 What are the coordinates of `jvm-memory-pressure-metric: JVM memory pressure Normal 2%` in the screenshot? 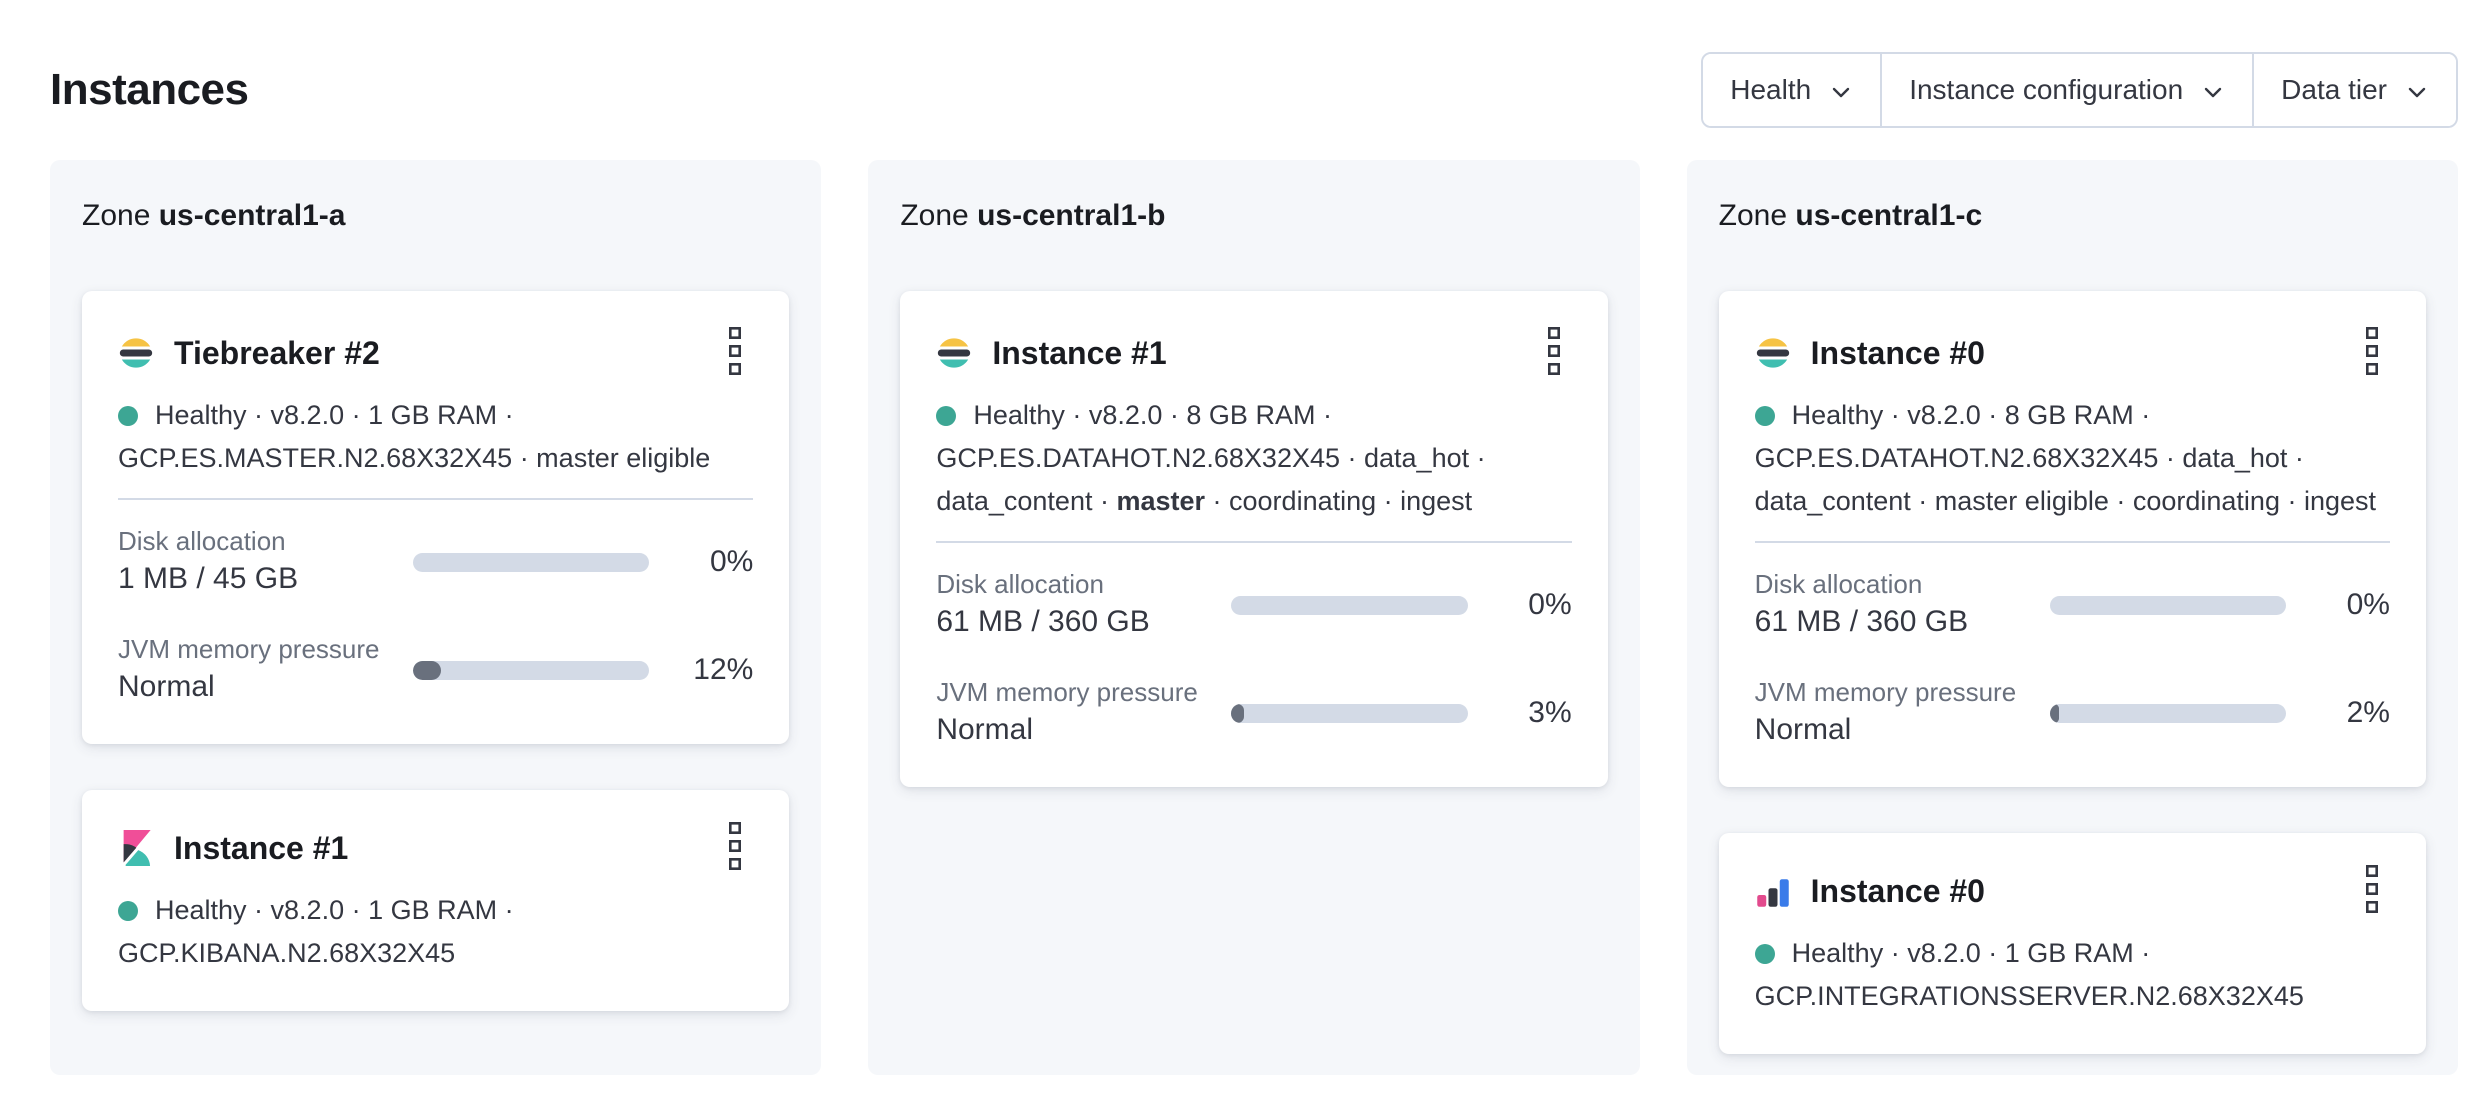 It's located at (2072, 713).